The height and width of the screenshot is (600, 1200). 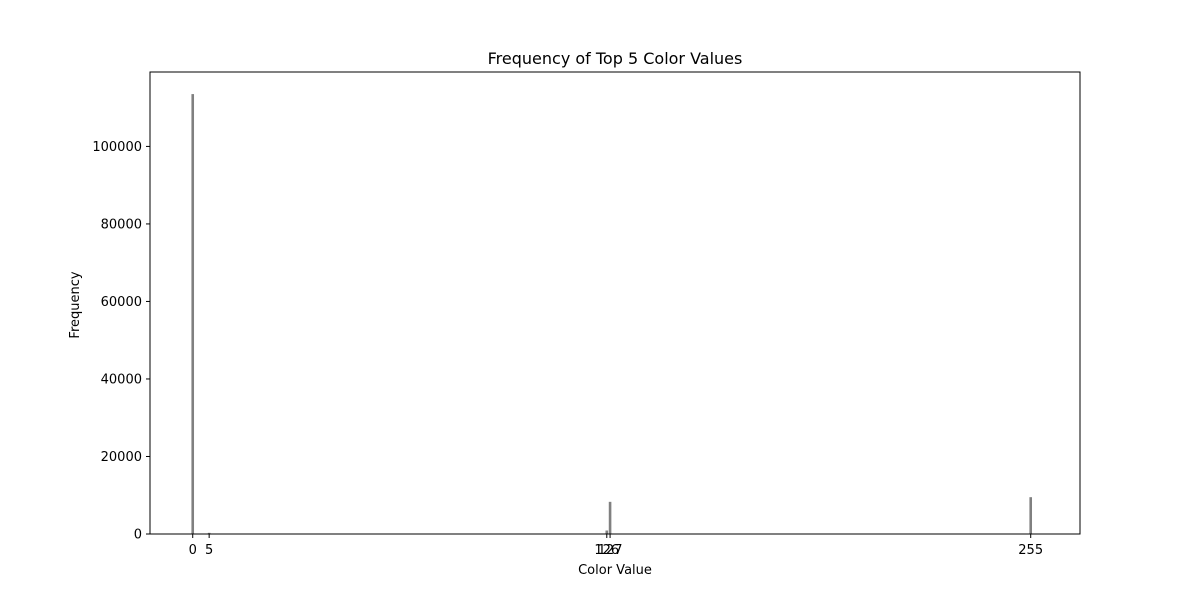 What do you see at coordinates (209, 550) in the screenshot?
I see `x-tick-label: 5` at bounding box center [209, 550].